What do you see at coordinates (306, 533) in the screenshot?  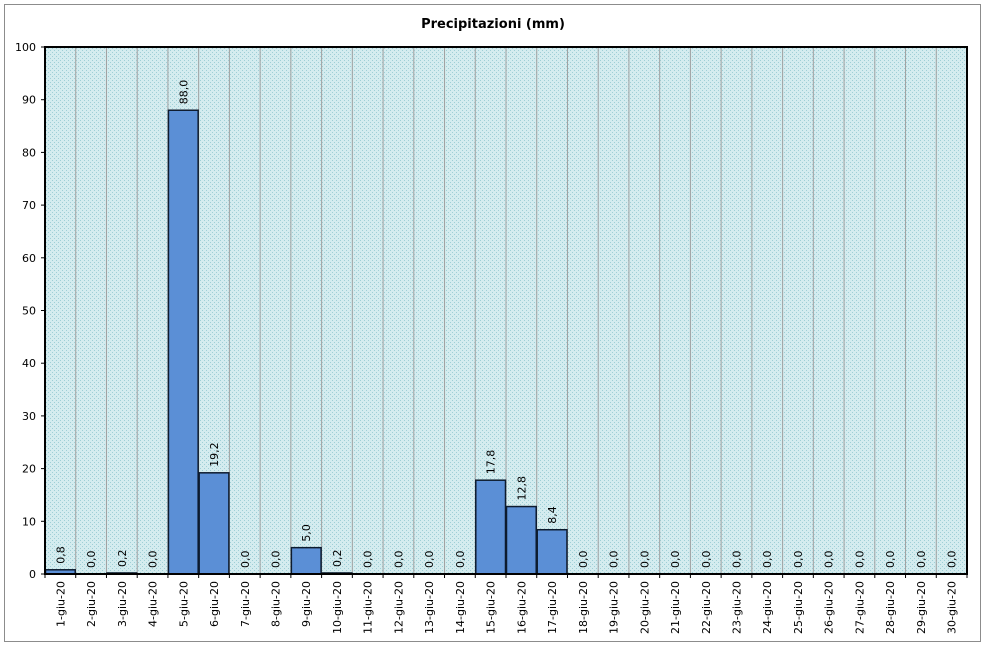 I see `data-label: 5,0` at bounding box center [306, 533].